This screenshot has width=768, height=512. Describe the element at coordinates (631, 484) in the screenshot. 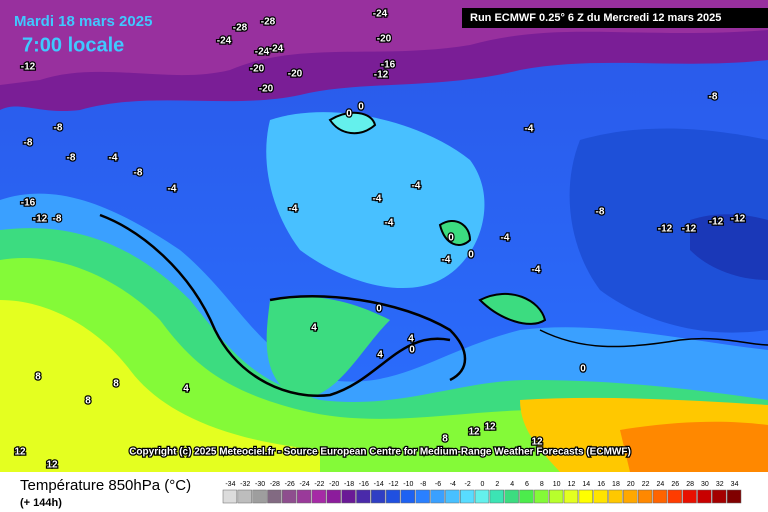

I see `scale-label: 20` at that location.